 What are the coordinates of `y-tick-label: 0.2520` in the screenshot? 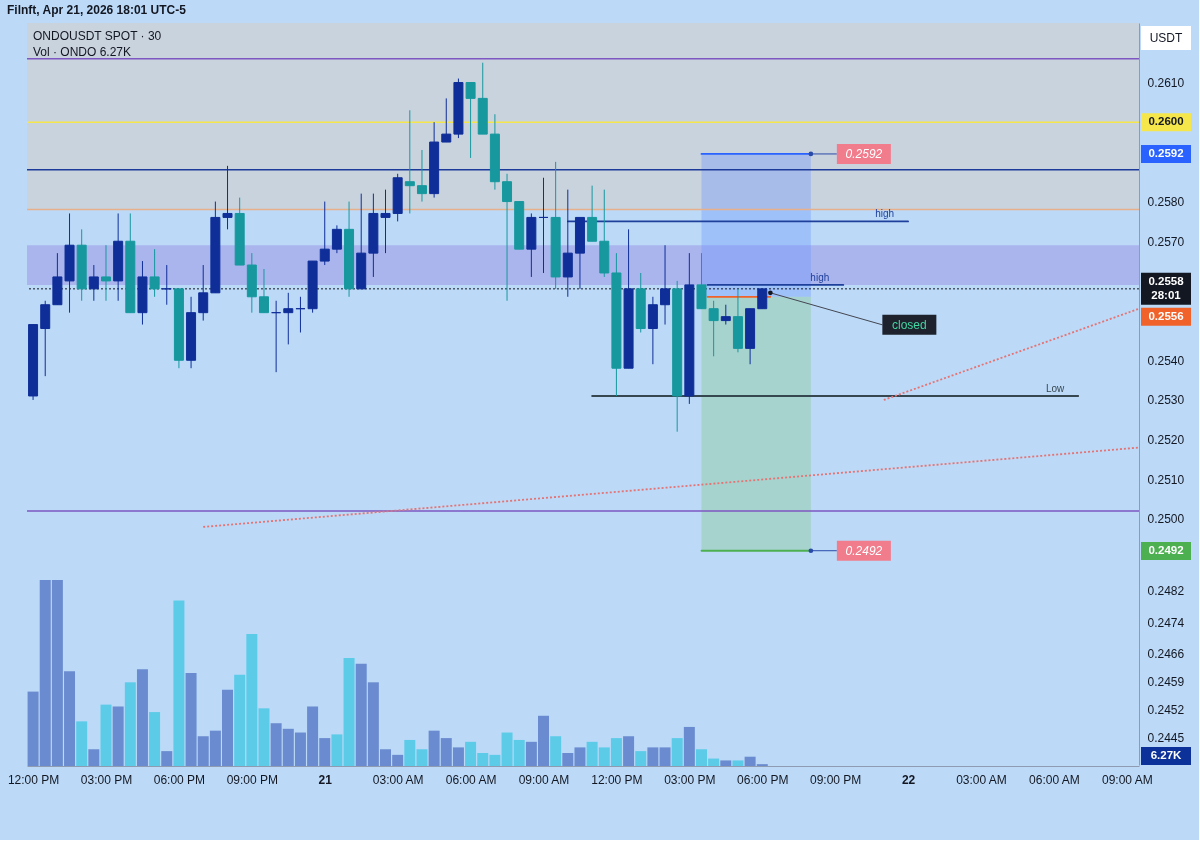 It's located at (1166, 440).